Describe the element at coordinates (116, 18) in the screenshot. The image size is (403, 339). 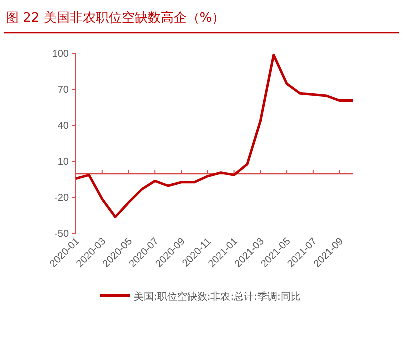
I see `chart-title: 图 22 美国非农职位空缺数高企（%）` at that location.